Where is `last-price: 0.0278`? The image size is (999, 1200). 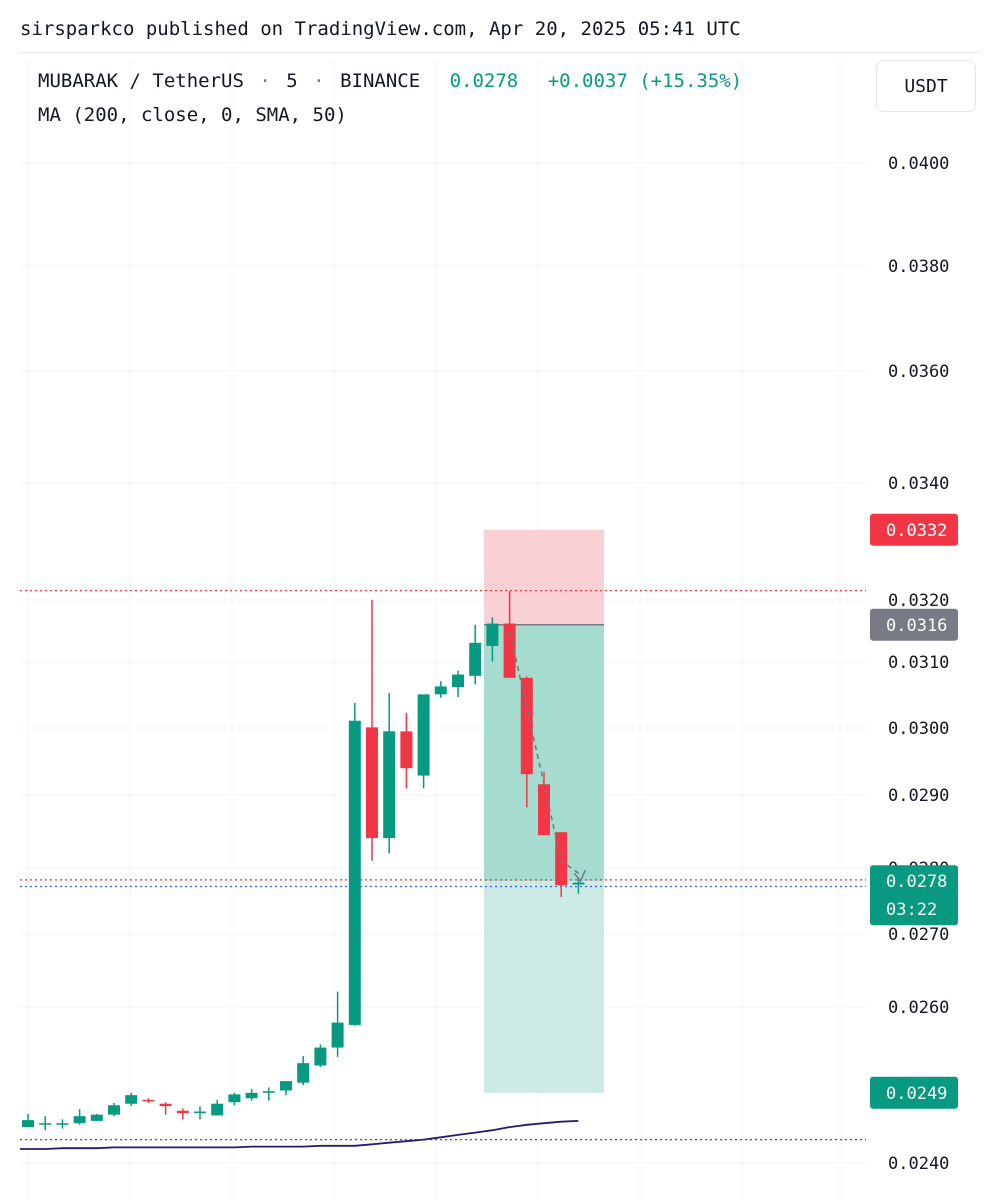 last-price: 0.0278 is located at coordinates (484, 81).